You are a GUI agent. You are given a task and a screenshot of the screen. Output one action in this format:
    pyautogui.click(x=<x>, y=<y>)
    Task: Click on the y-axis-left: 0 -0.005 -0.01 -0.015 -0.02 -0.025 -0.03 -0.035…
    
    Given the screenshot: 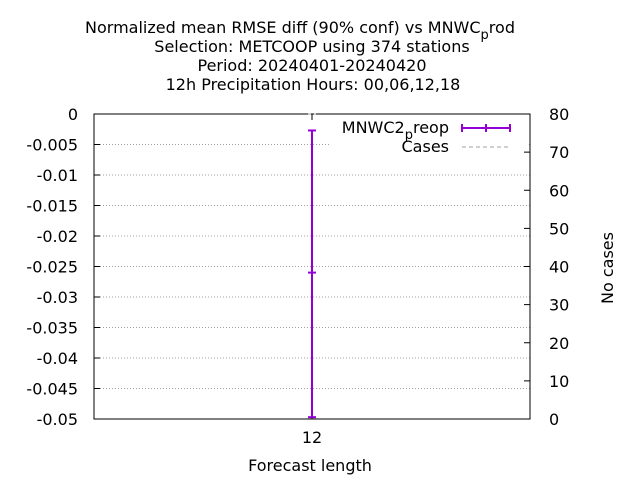 What is the action you would take?
    pyautogui.click(x=63, y=267)
    